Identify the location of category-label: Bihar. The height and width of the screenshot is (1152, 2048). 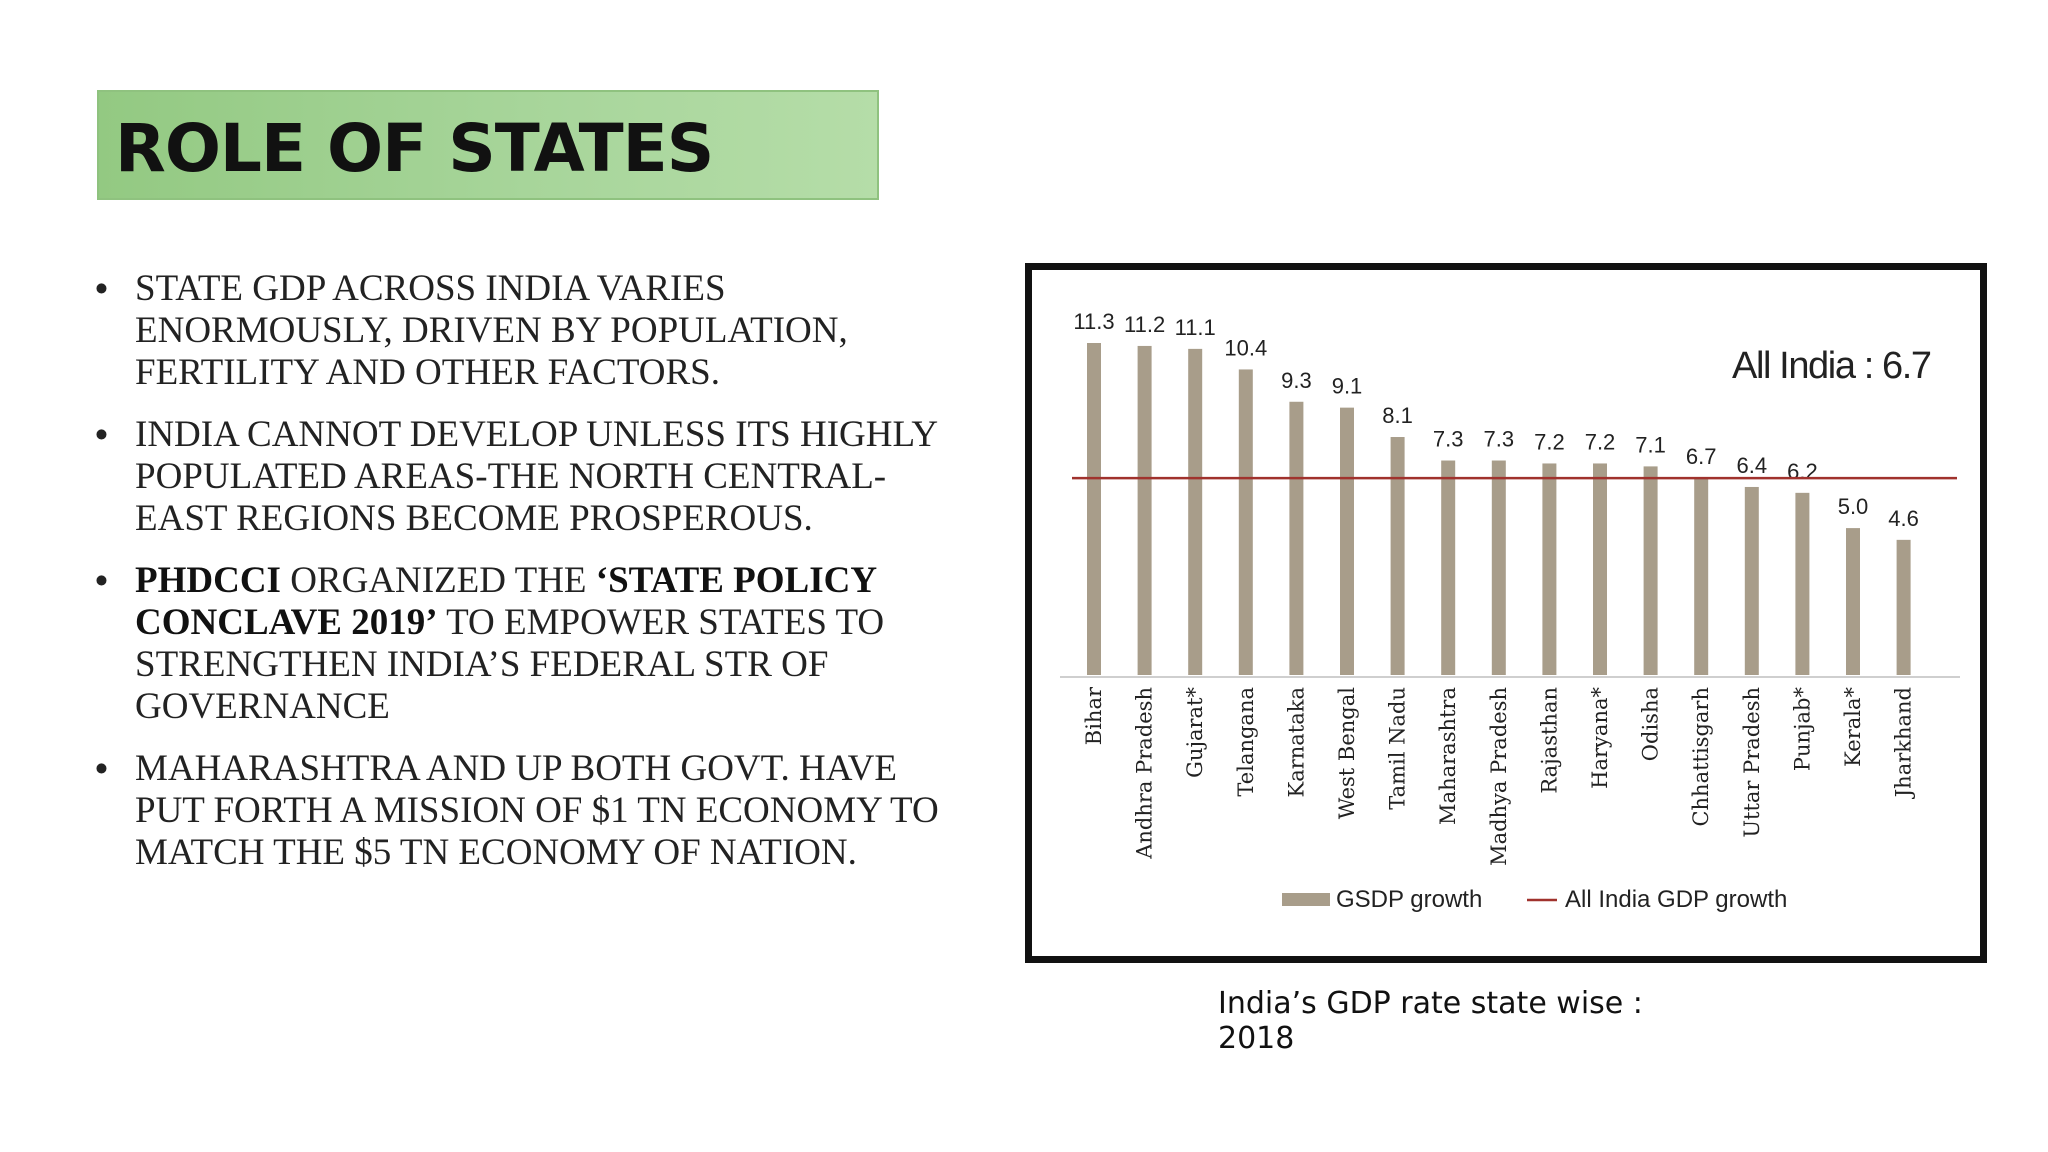
(1094, 715).